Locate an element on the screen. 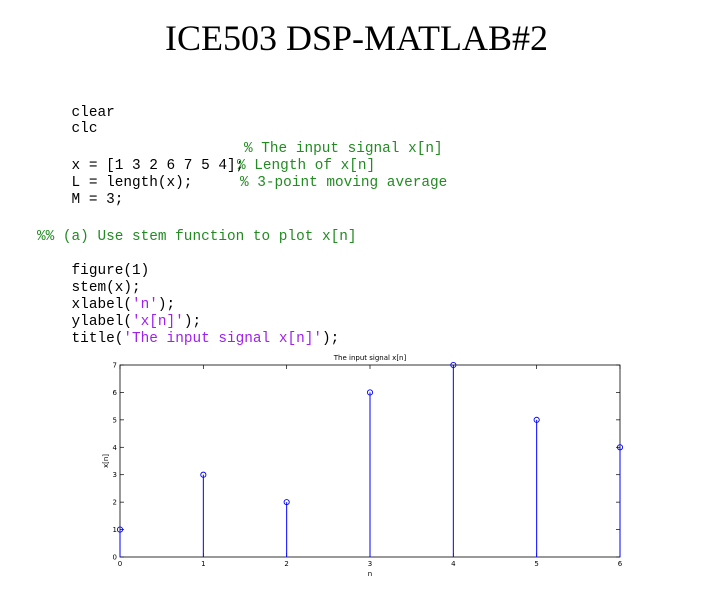  x-tick-label: 5 is located at coordinates (536, 564).